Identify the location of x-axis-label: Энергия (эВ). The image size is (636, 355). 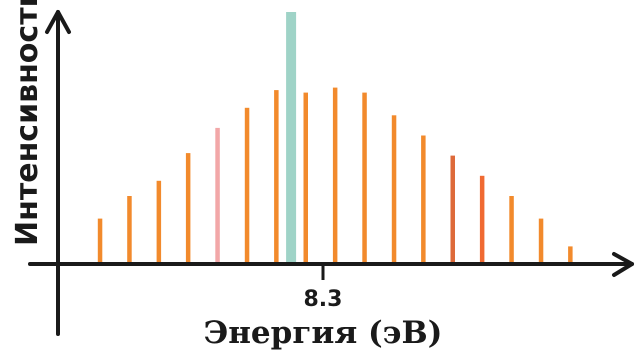
(323, 333).